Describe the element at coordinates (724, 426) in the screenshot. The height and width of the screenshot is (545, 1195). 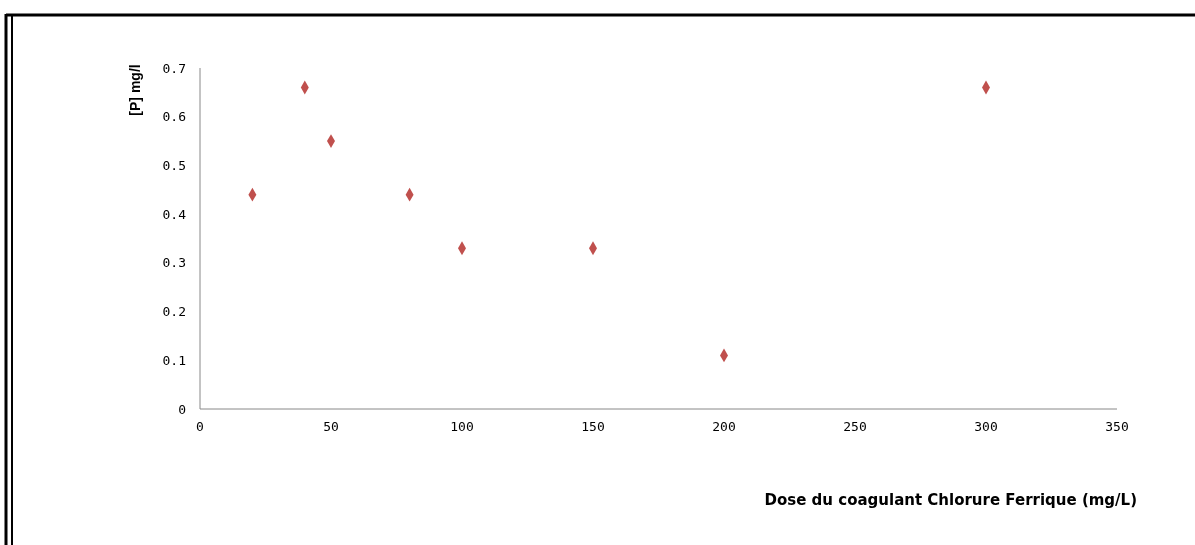
I see `x-tick-label: 200` at that location.